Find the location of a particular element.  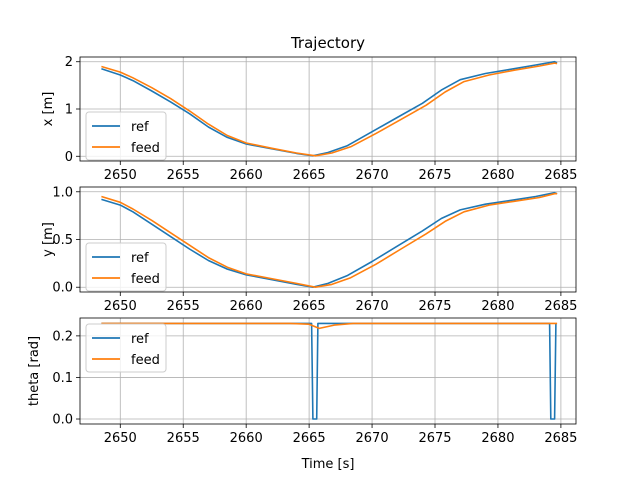

y-tick-label: 0.1 is located at coordinates (62, 378).